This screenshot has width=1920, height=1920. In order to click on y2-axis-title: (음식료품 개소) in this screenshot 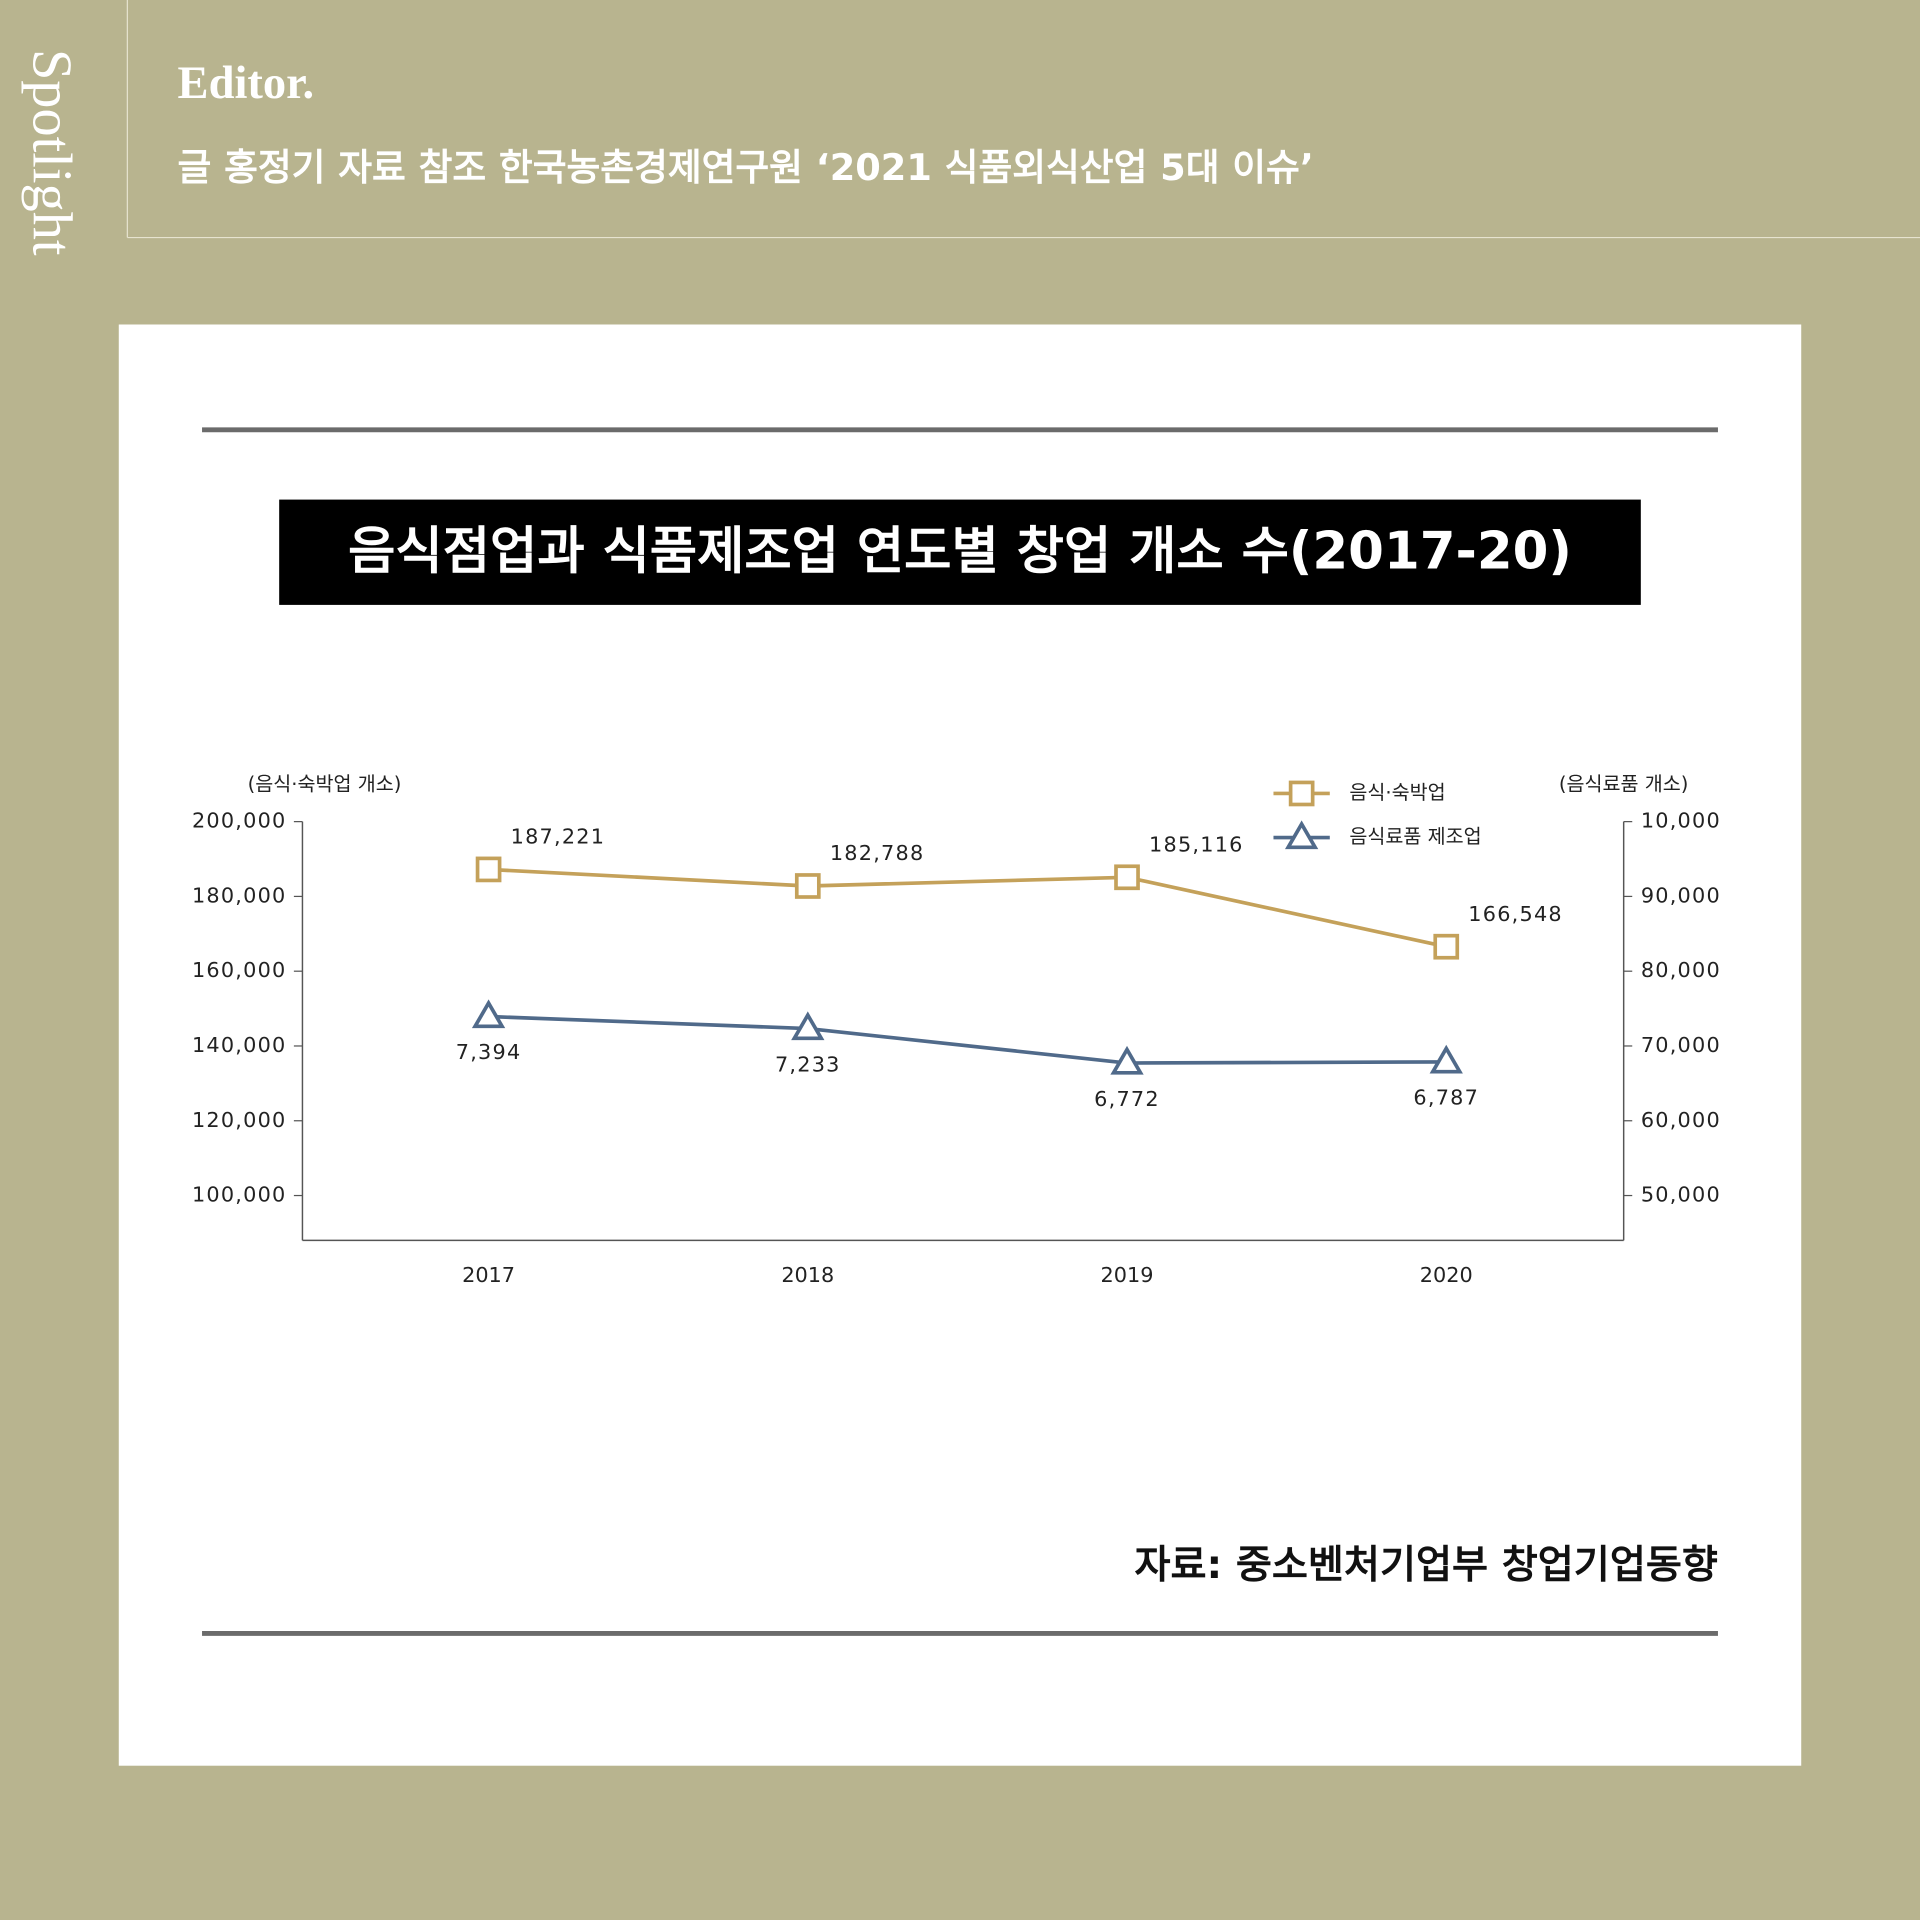, I will do `click(1624, 783)`.